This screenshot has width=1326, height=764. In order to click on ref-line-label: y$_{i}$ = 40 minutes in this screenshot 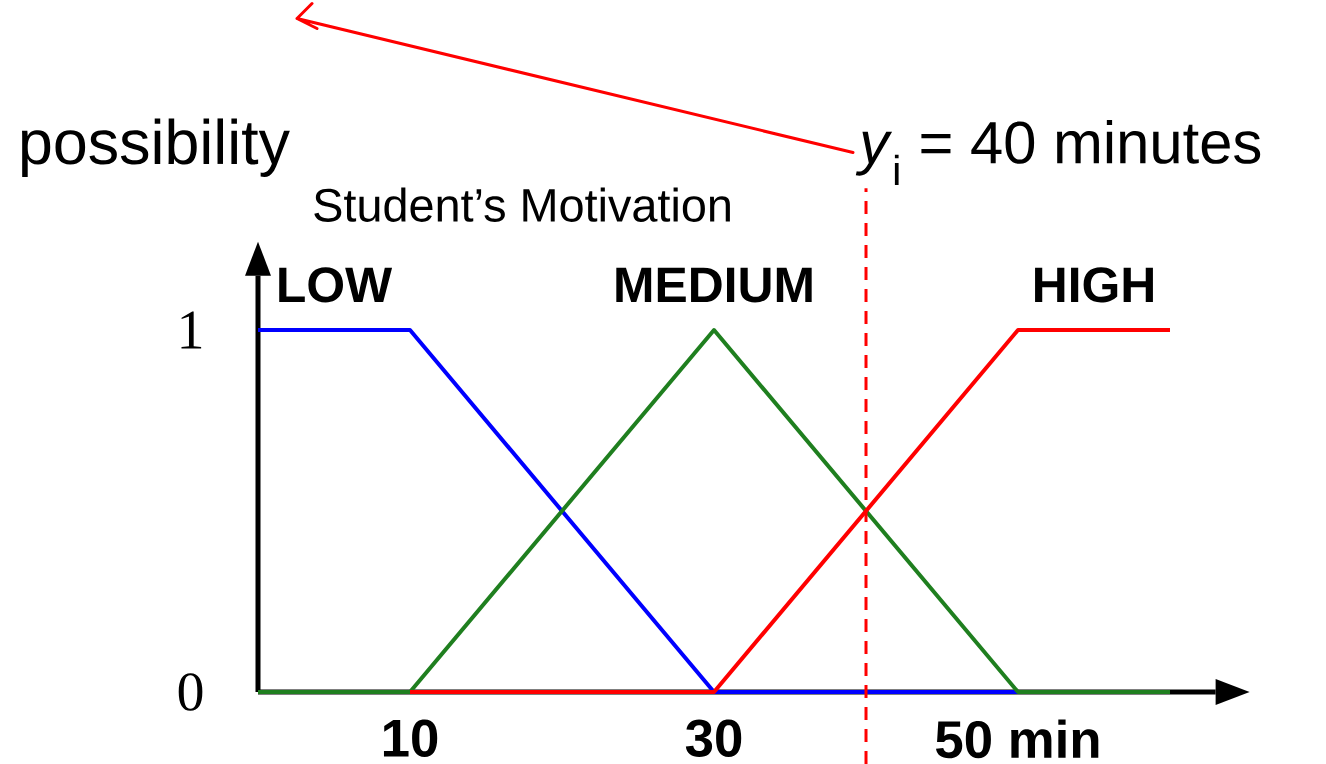, I will do `click(1058, 152)`.